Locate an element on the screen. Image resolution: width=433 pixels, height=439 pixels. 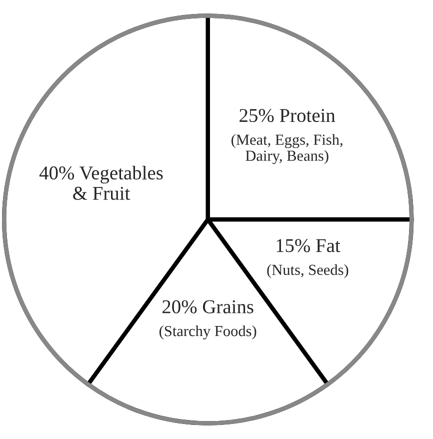
text: (Nuts, Seeds) is located at coordinates (307, 271).